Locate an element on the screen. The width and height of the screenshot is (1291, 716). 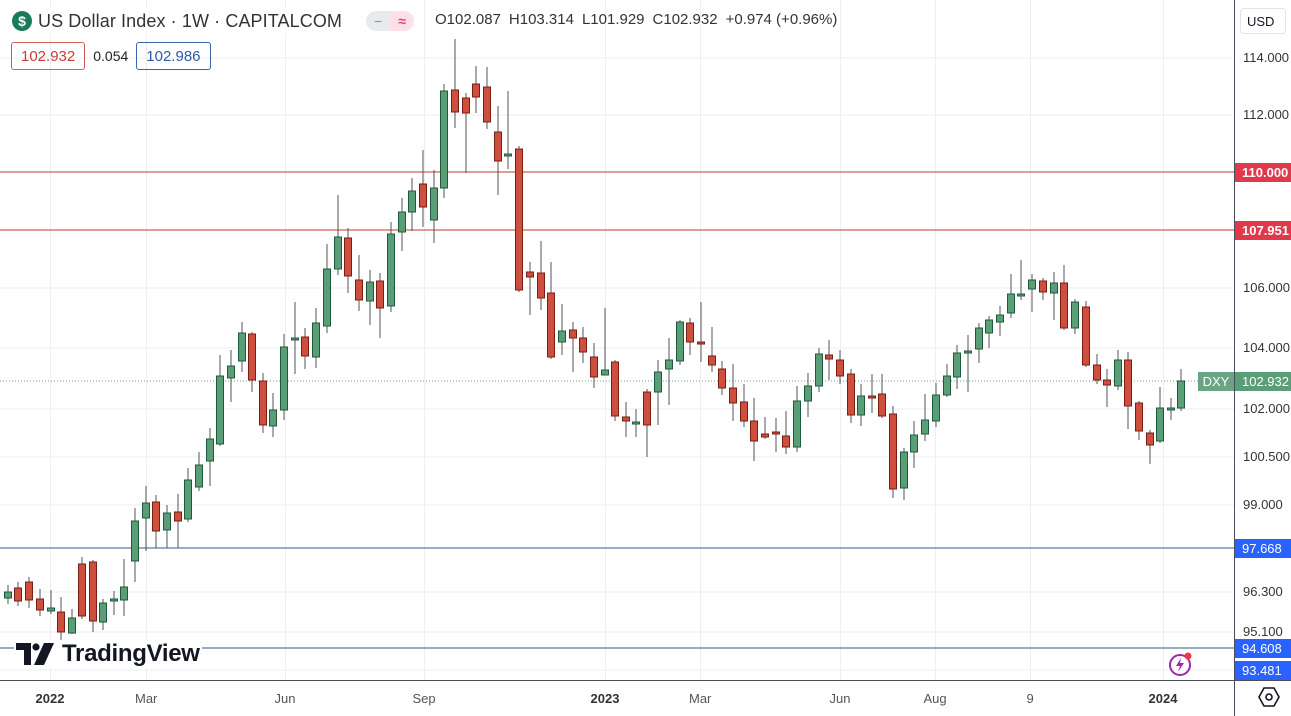
last-price-tag: 102.932 is located at coordinates (1263, 381).